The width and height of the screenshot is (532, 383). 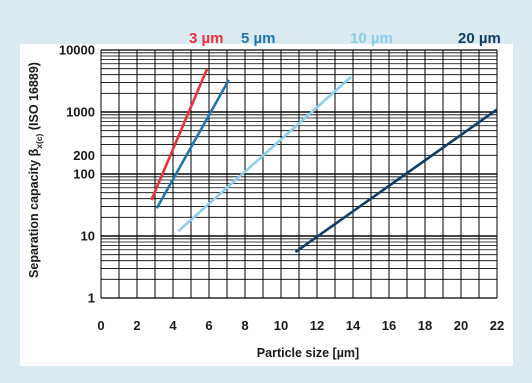 What do you see at coordinates (281, 325) in the screenshot?
I see `x-tick-label: 10` at bounding box center [281, 325].